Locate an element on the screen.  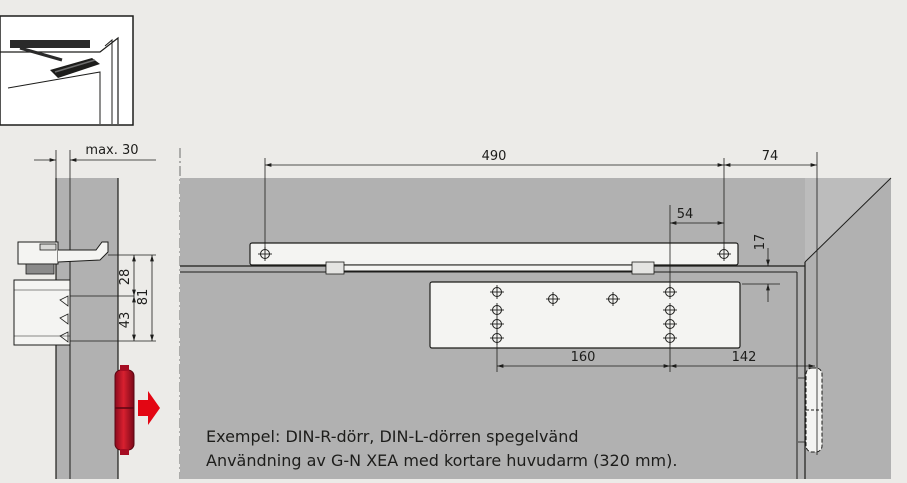
hinge-outline-right is located at coordinates (810, 410).